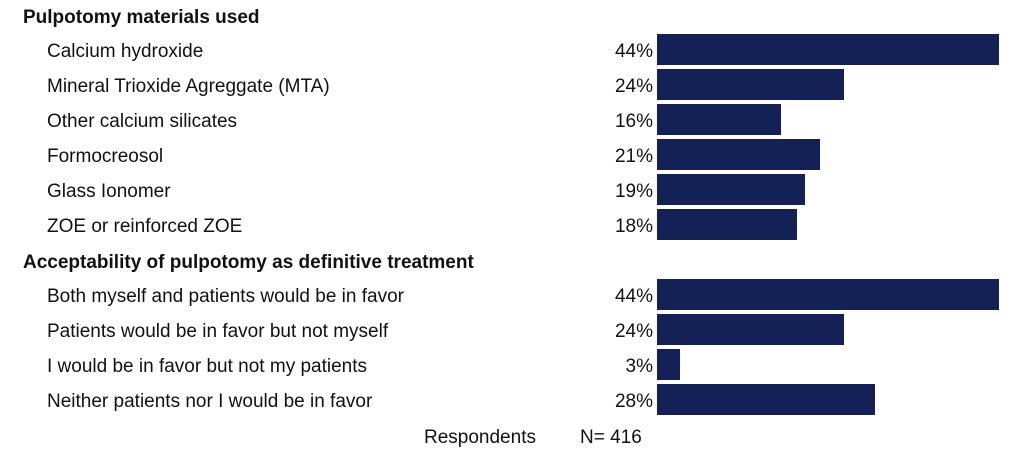  I want to click on row-label: Neither patients nor I would be in favor, so click(210, 401).